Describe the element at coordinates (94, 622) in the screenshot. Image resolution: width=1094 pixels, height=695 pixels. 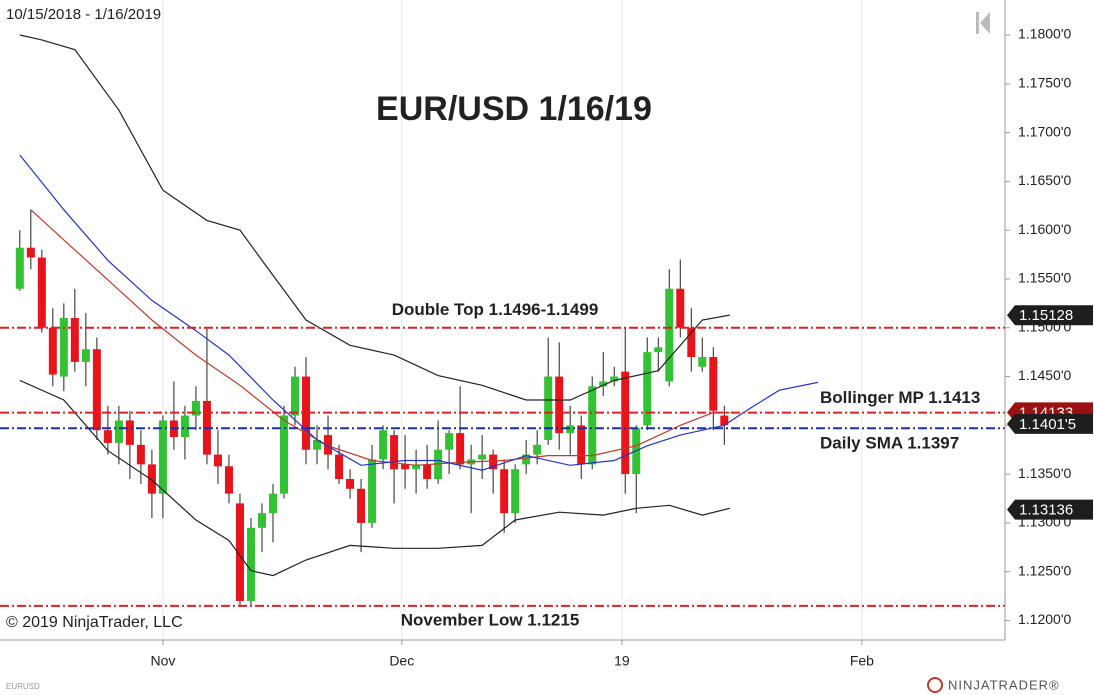
I see `copyright: © 2019 NinjaTrader, LLC` at that location.